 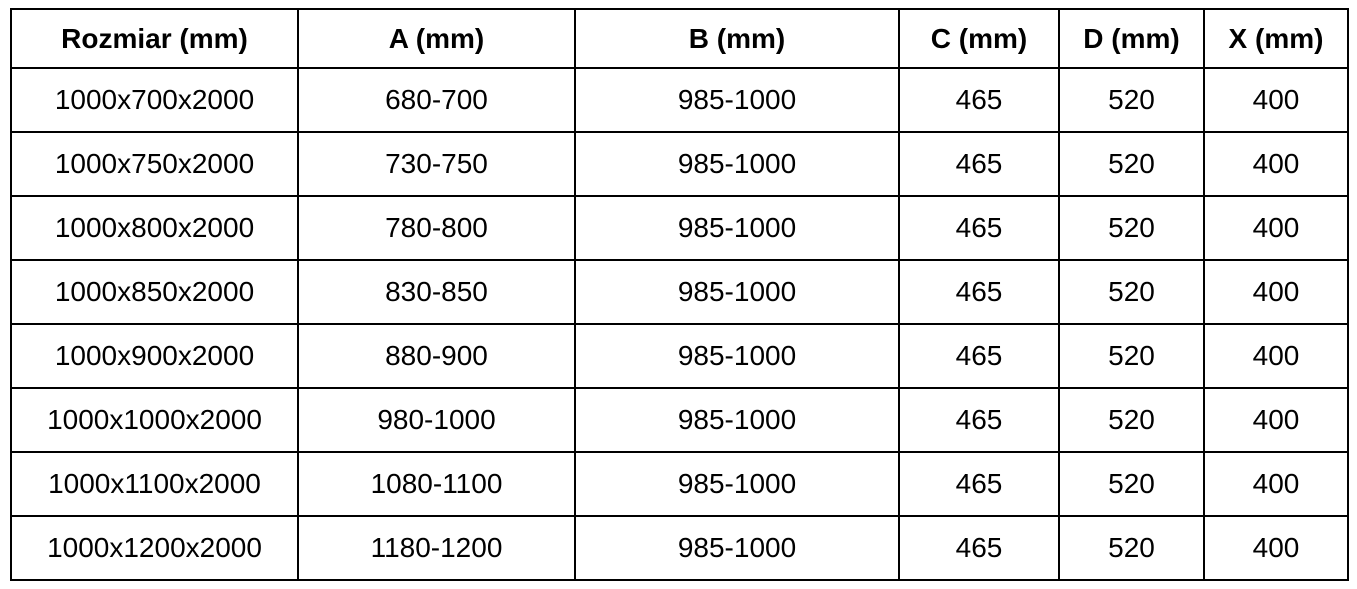 I want to click on table-cell: 1000x1200x2000, so click(x=154, y=548).